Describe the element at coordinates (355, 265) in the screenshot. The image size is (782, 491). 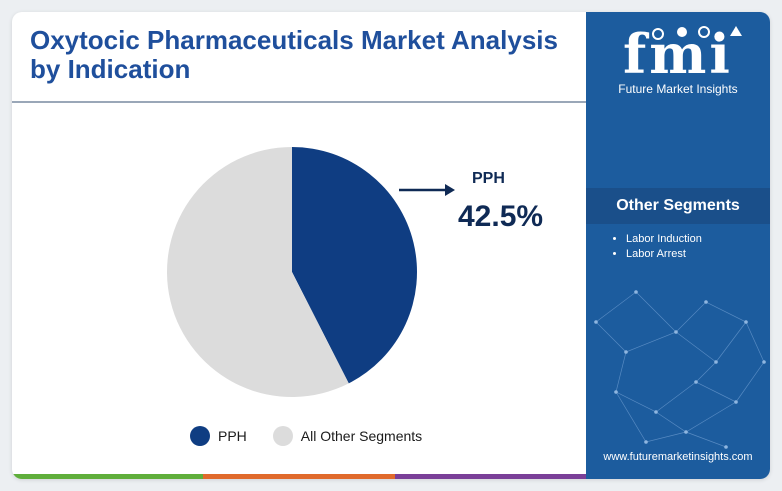
I see `pie-slice-pph` at that location.